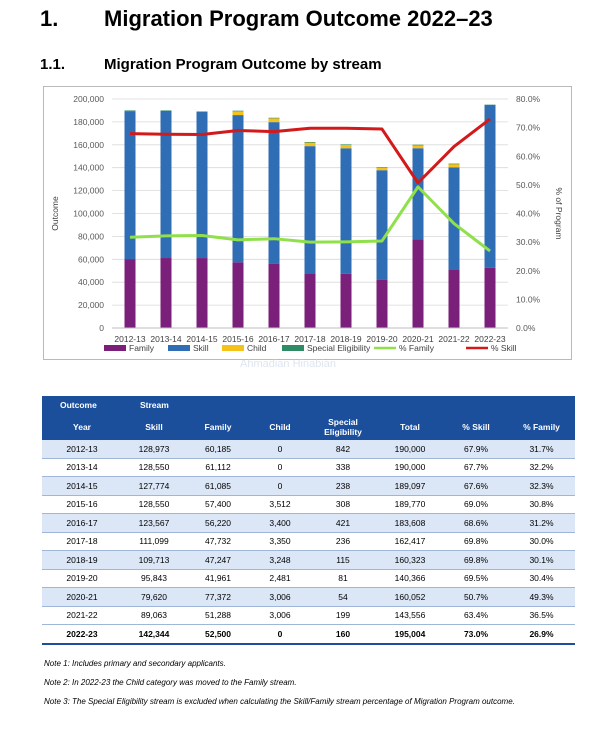 The height and width of the screenshot is (739, 612). What do you see at coordinates (280, 523) in the screenshot?
I see `table-cell: 3,400` at bounding box center [280, 523].